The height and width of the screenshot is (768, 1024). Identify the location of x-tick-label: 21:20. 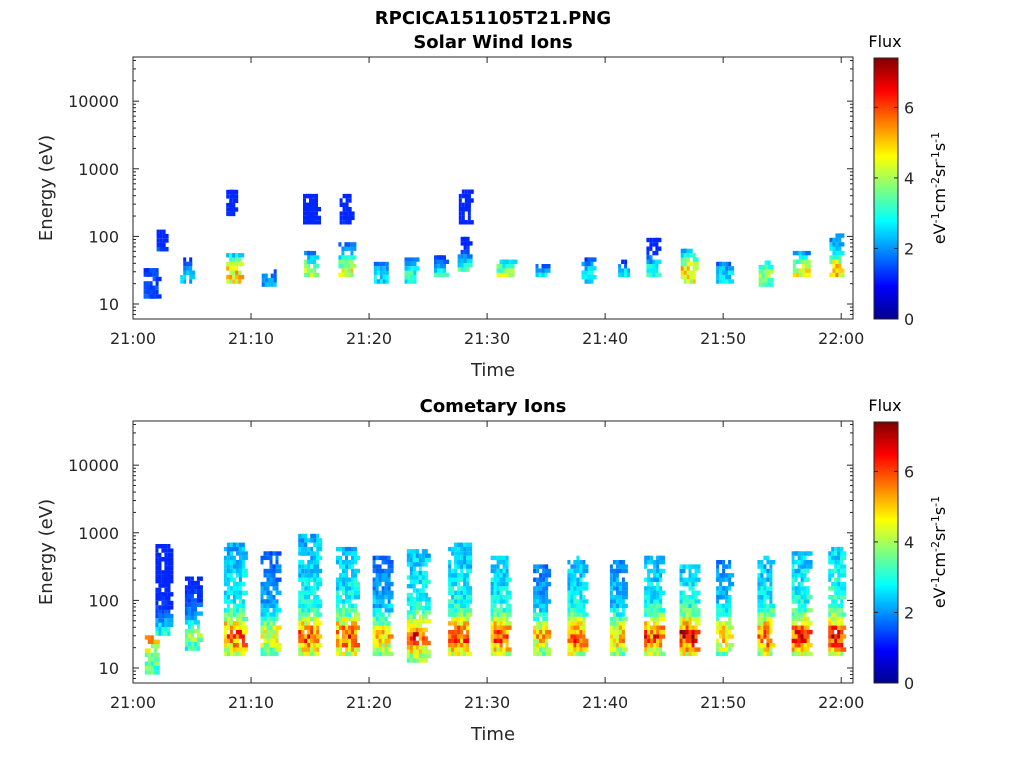
(369, 338).